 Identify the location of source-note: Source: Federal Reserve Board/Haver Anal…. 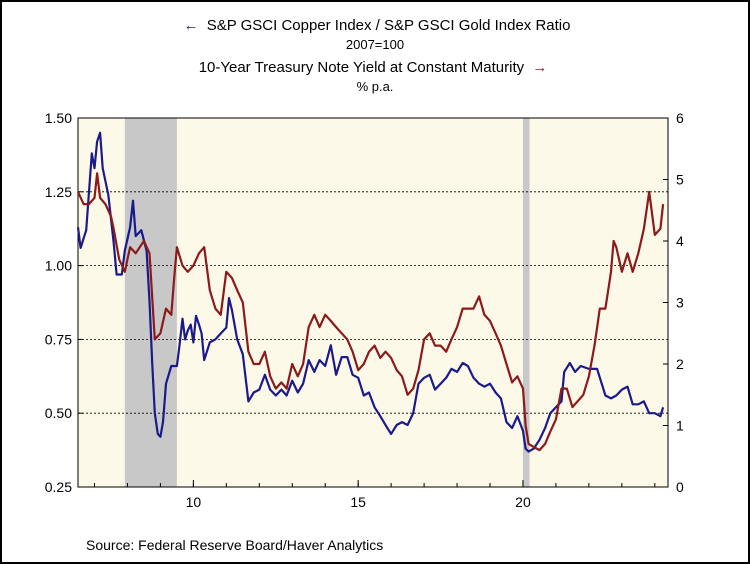
(235, 545).